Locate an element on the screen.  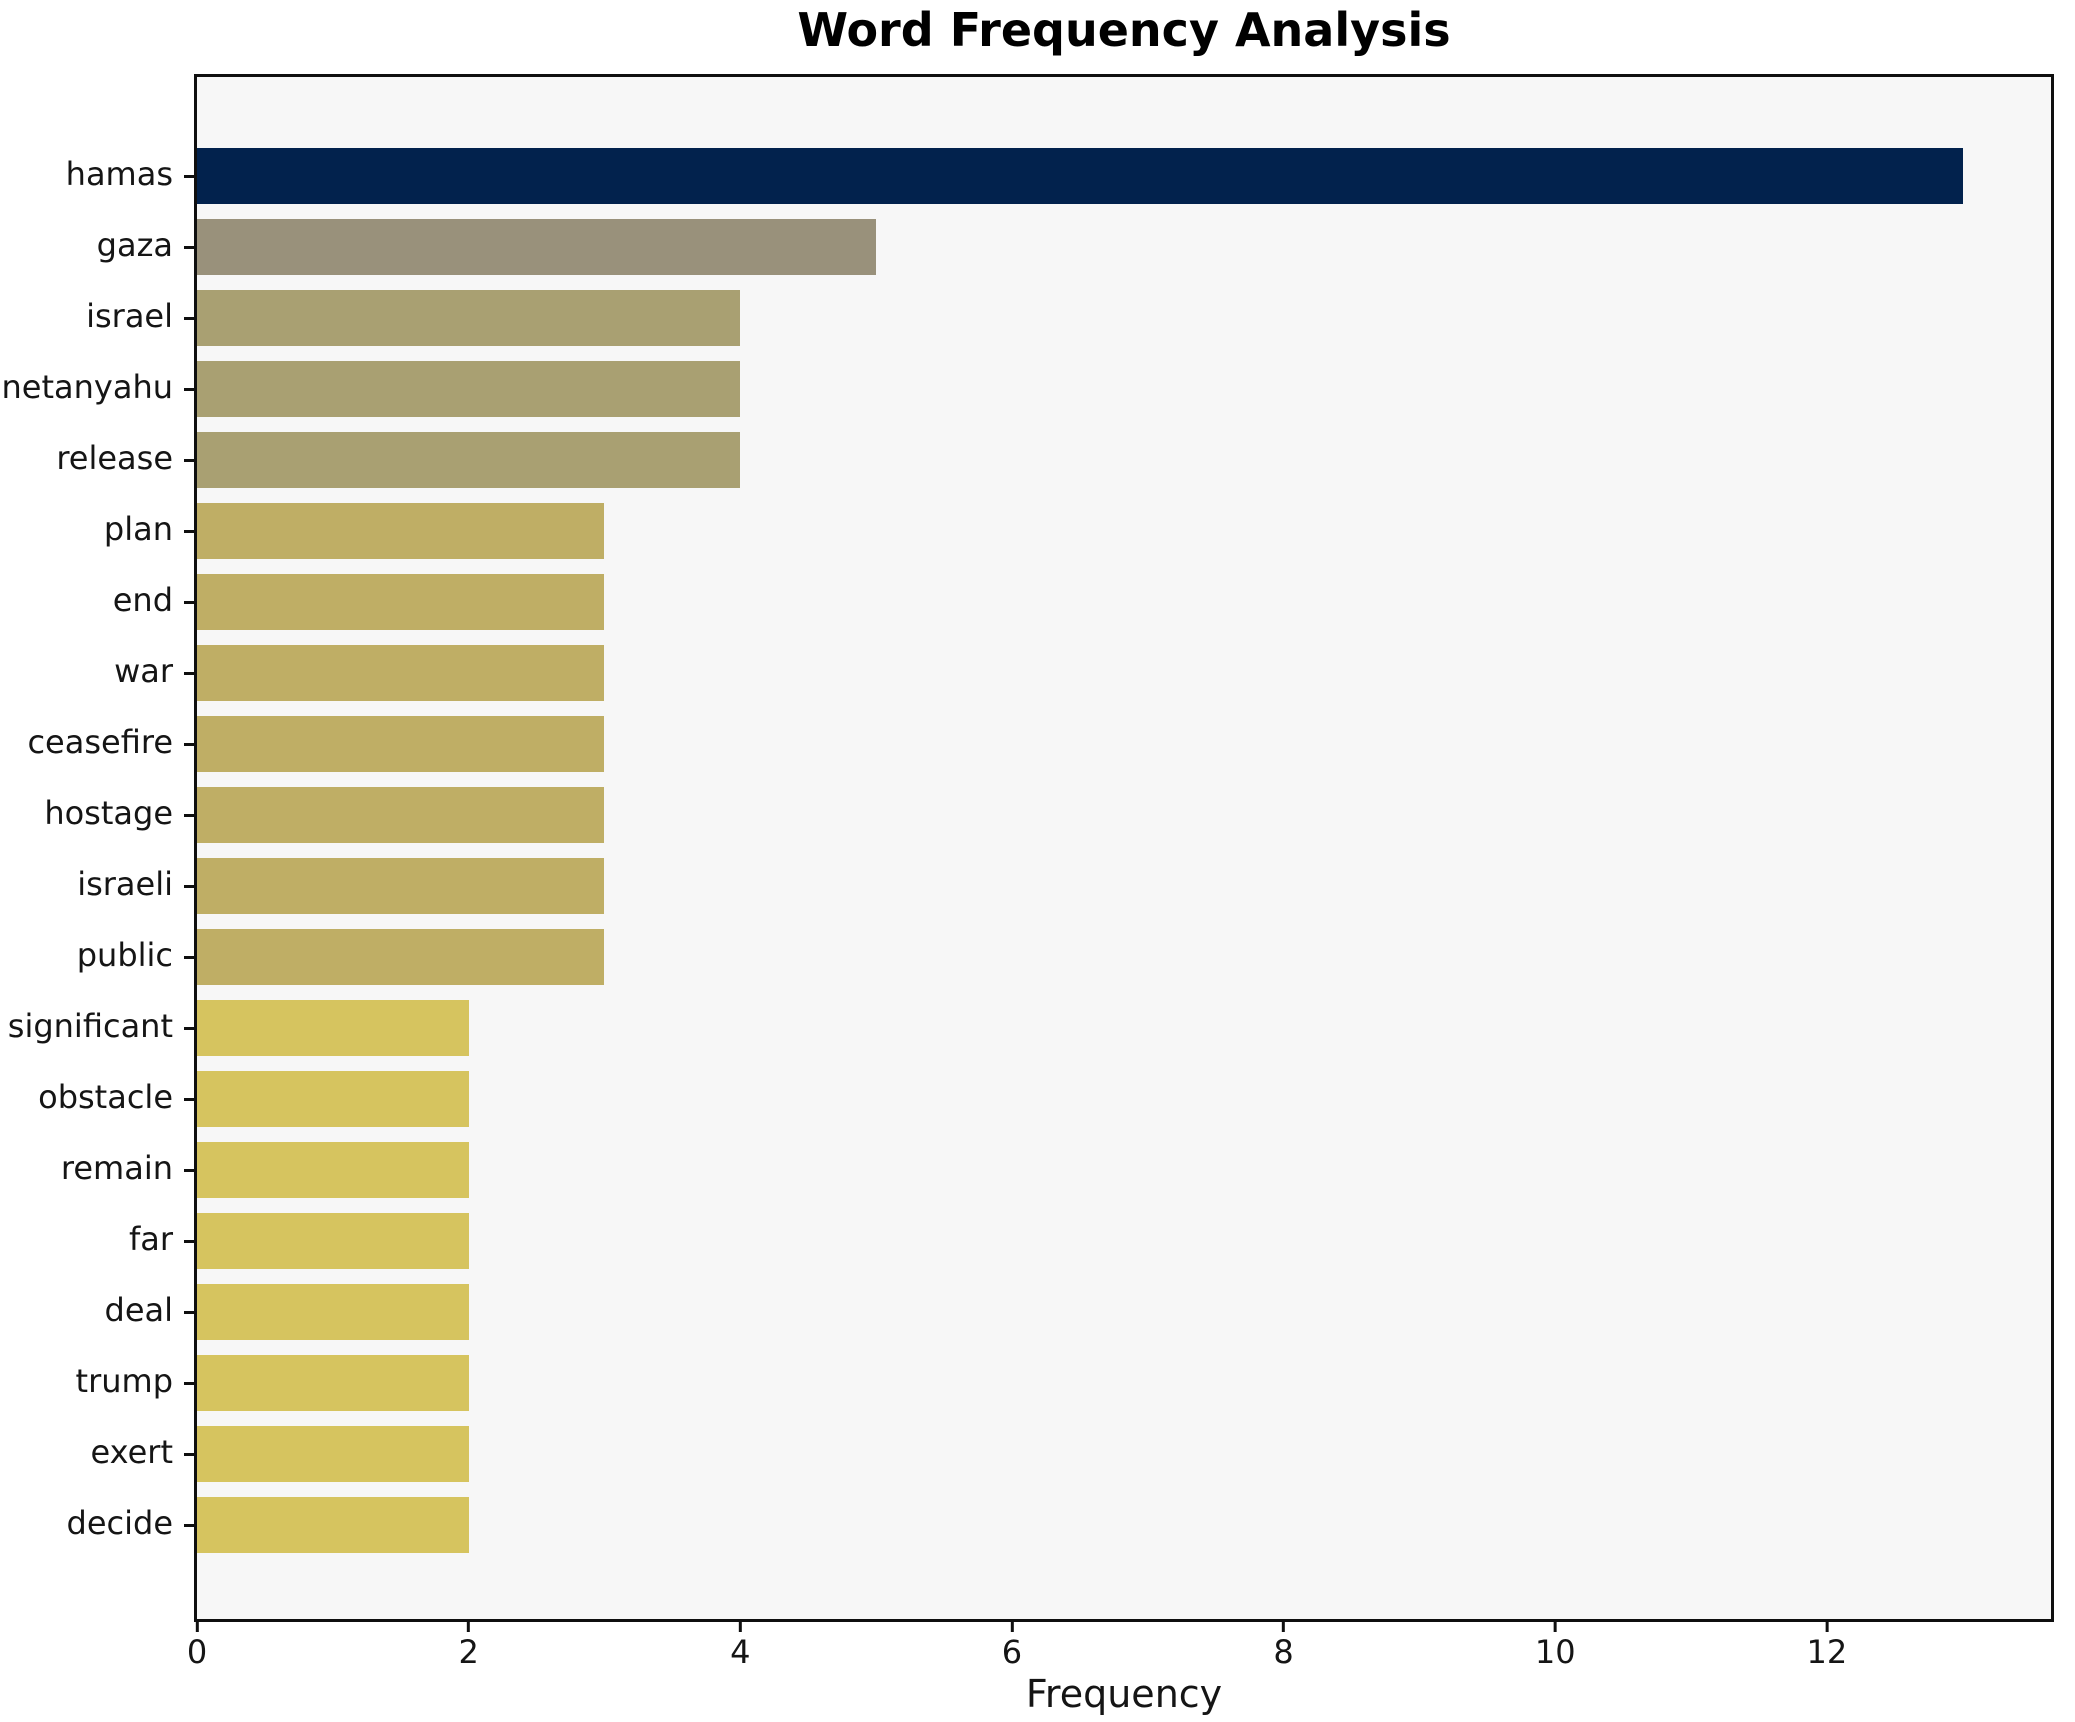
bar-row: war is located at coordinates (1082, 673).